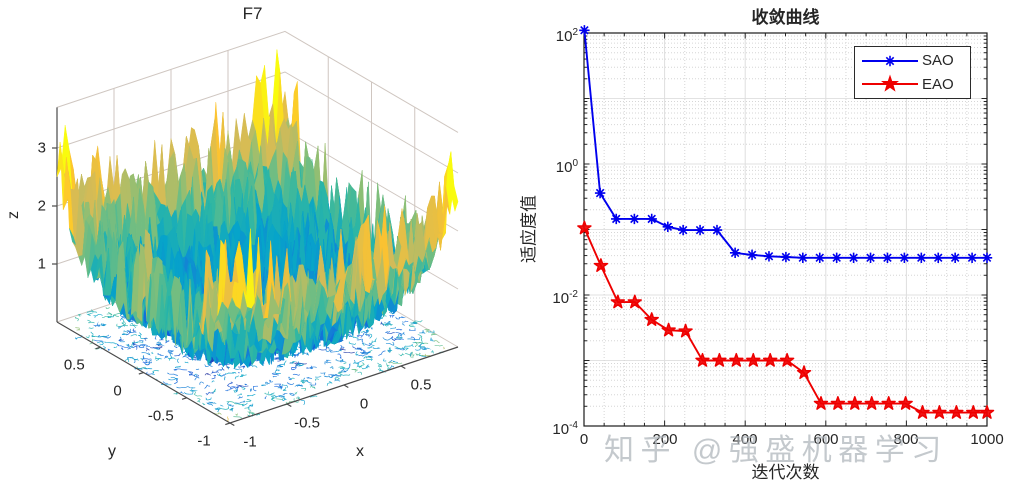  What do you see at coordinates (776, 450) in the screenshot?
I see `watermark: 知乎 @强盛机器学习` at bounding box center [776, 450].